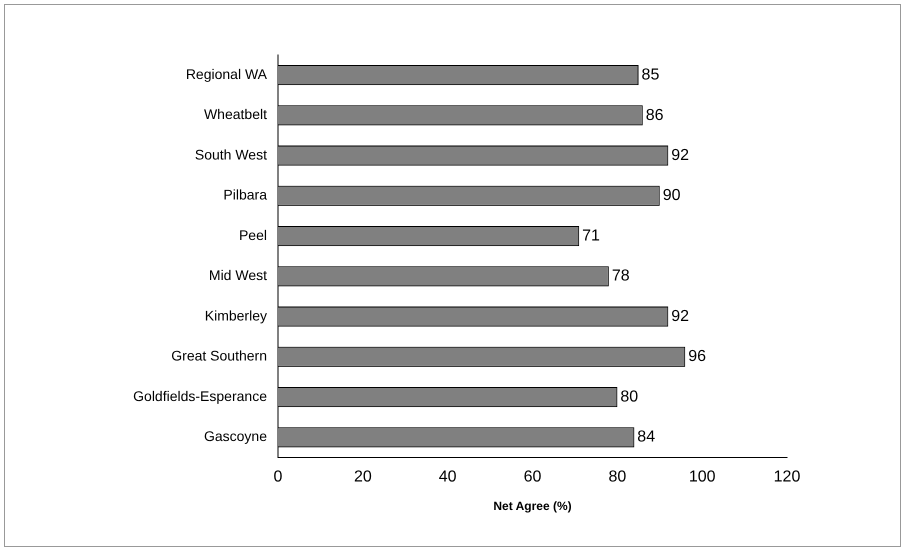 Image resolution: width=907 pixels, height=553 pixels. What do you see at coordinates (671, 195) in the screenshot?
I see `data-label: 90` at bounding box center [671, 195].